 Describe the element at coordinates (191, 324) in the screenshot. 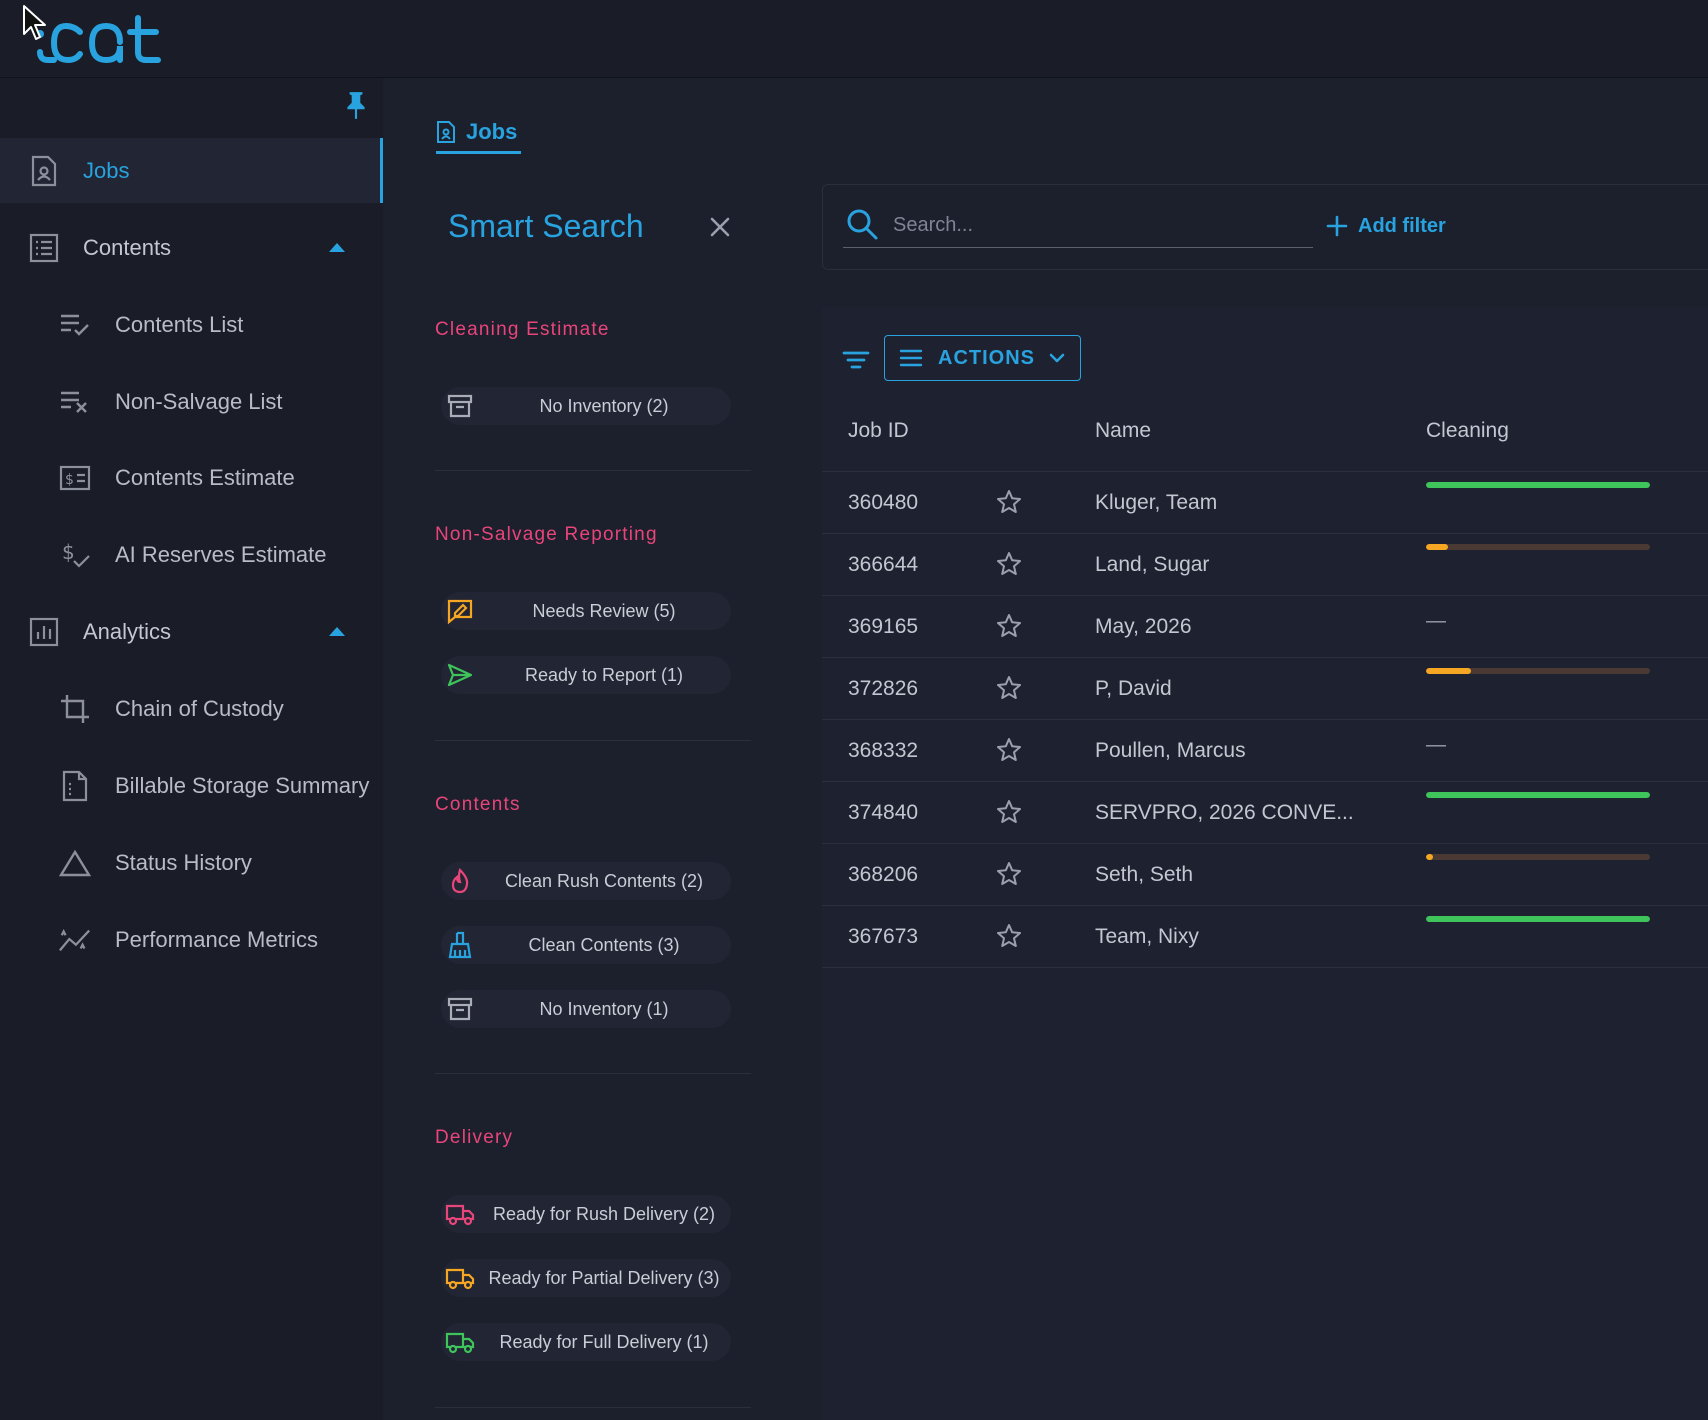

I see `sidebar-item-contents-list: Contents List` at that location.